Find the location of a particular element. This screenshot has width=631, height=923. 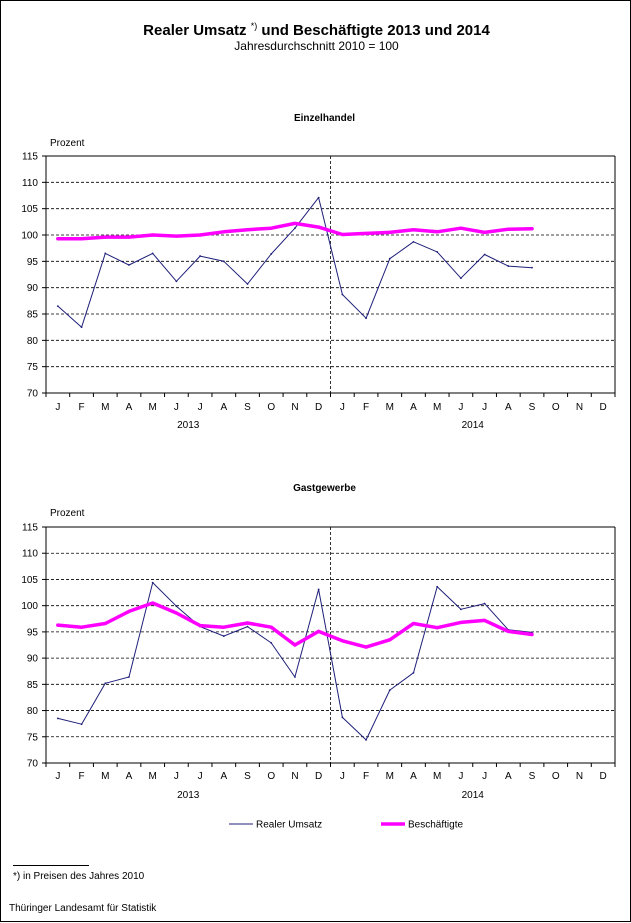

x-tick-label: S is located at coordinates (532, 407).